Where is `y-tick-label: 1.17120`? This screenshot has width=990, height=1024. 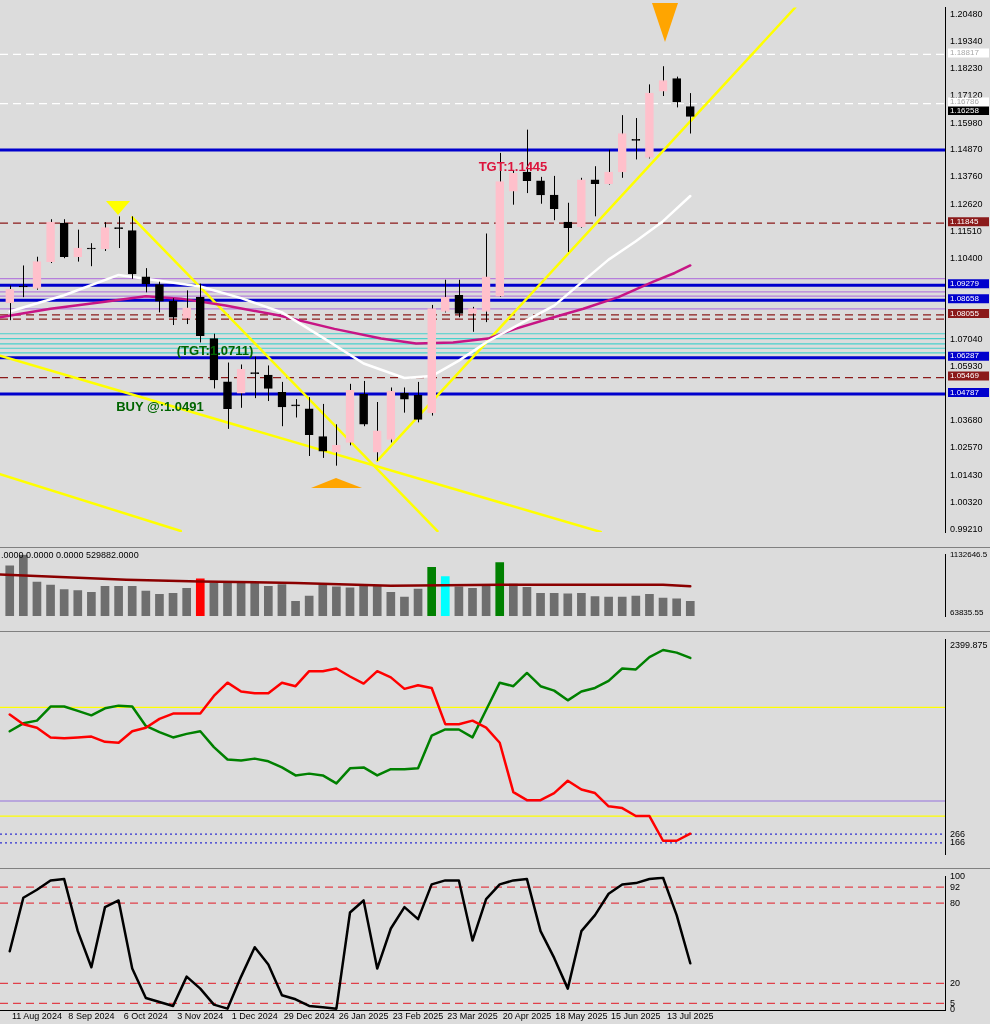 y-tick-label: 1.17120 is located at coordinates (966, 95).